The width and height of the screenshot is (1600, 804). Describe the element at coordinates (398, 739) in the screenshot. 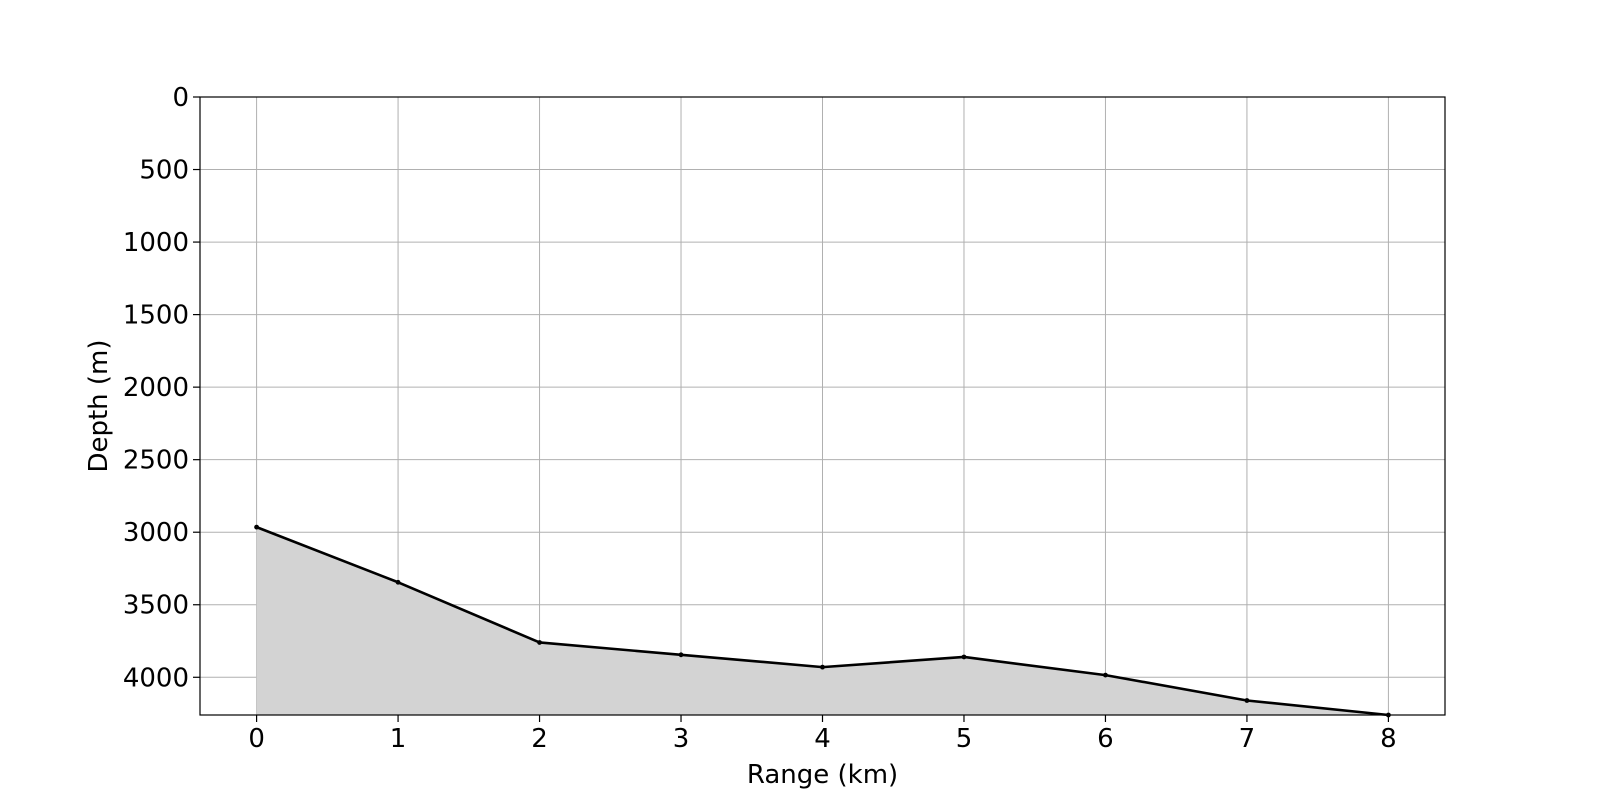

I see `x-tick-label: 1` at that location.